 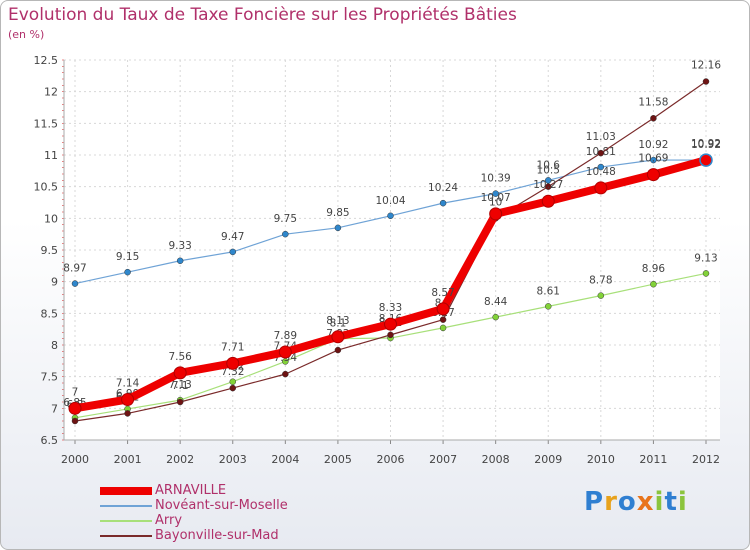 What do you see at coordinates (601, 459) in the screenshot?
I see `x-tick-label: 2010` at bounding box center [601, 459].